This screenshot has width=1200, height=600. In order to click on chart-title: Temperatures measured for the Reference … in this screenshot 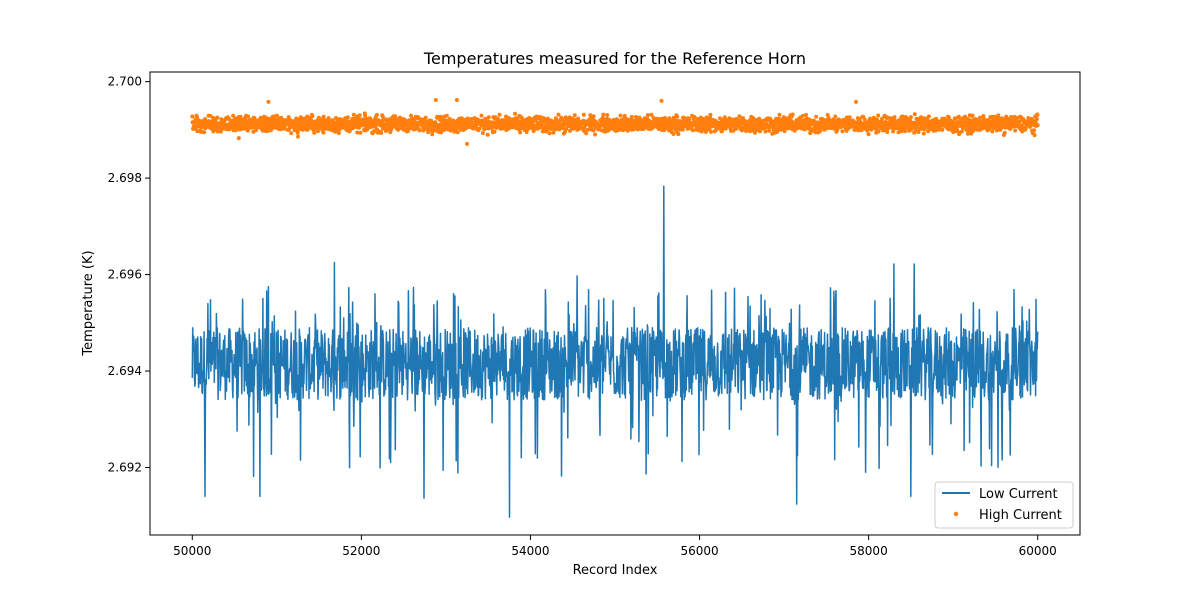, I will do `click(614, 58)`.